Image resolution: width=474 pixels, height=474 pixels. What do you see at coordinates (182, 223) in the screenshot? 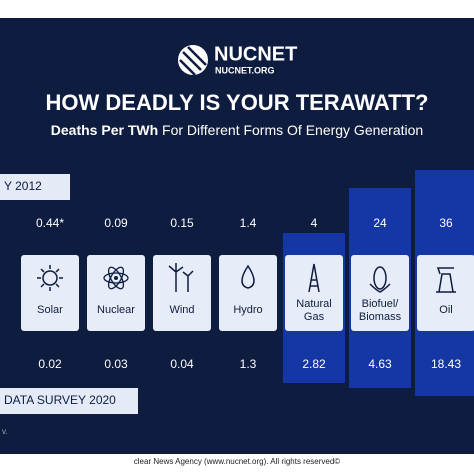
I see `top-value: 0.15` at bounding box center [182, 223].